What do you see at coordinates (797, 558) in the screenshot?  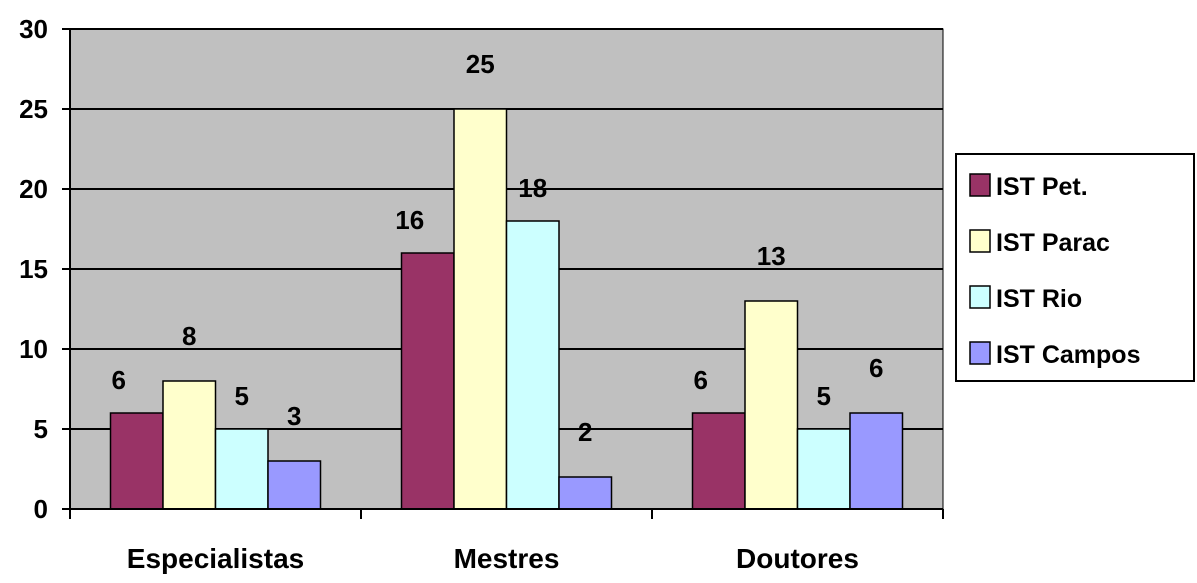 I see `x-category-label: Doutores` at bounding box center [797, 558].